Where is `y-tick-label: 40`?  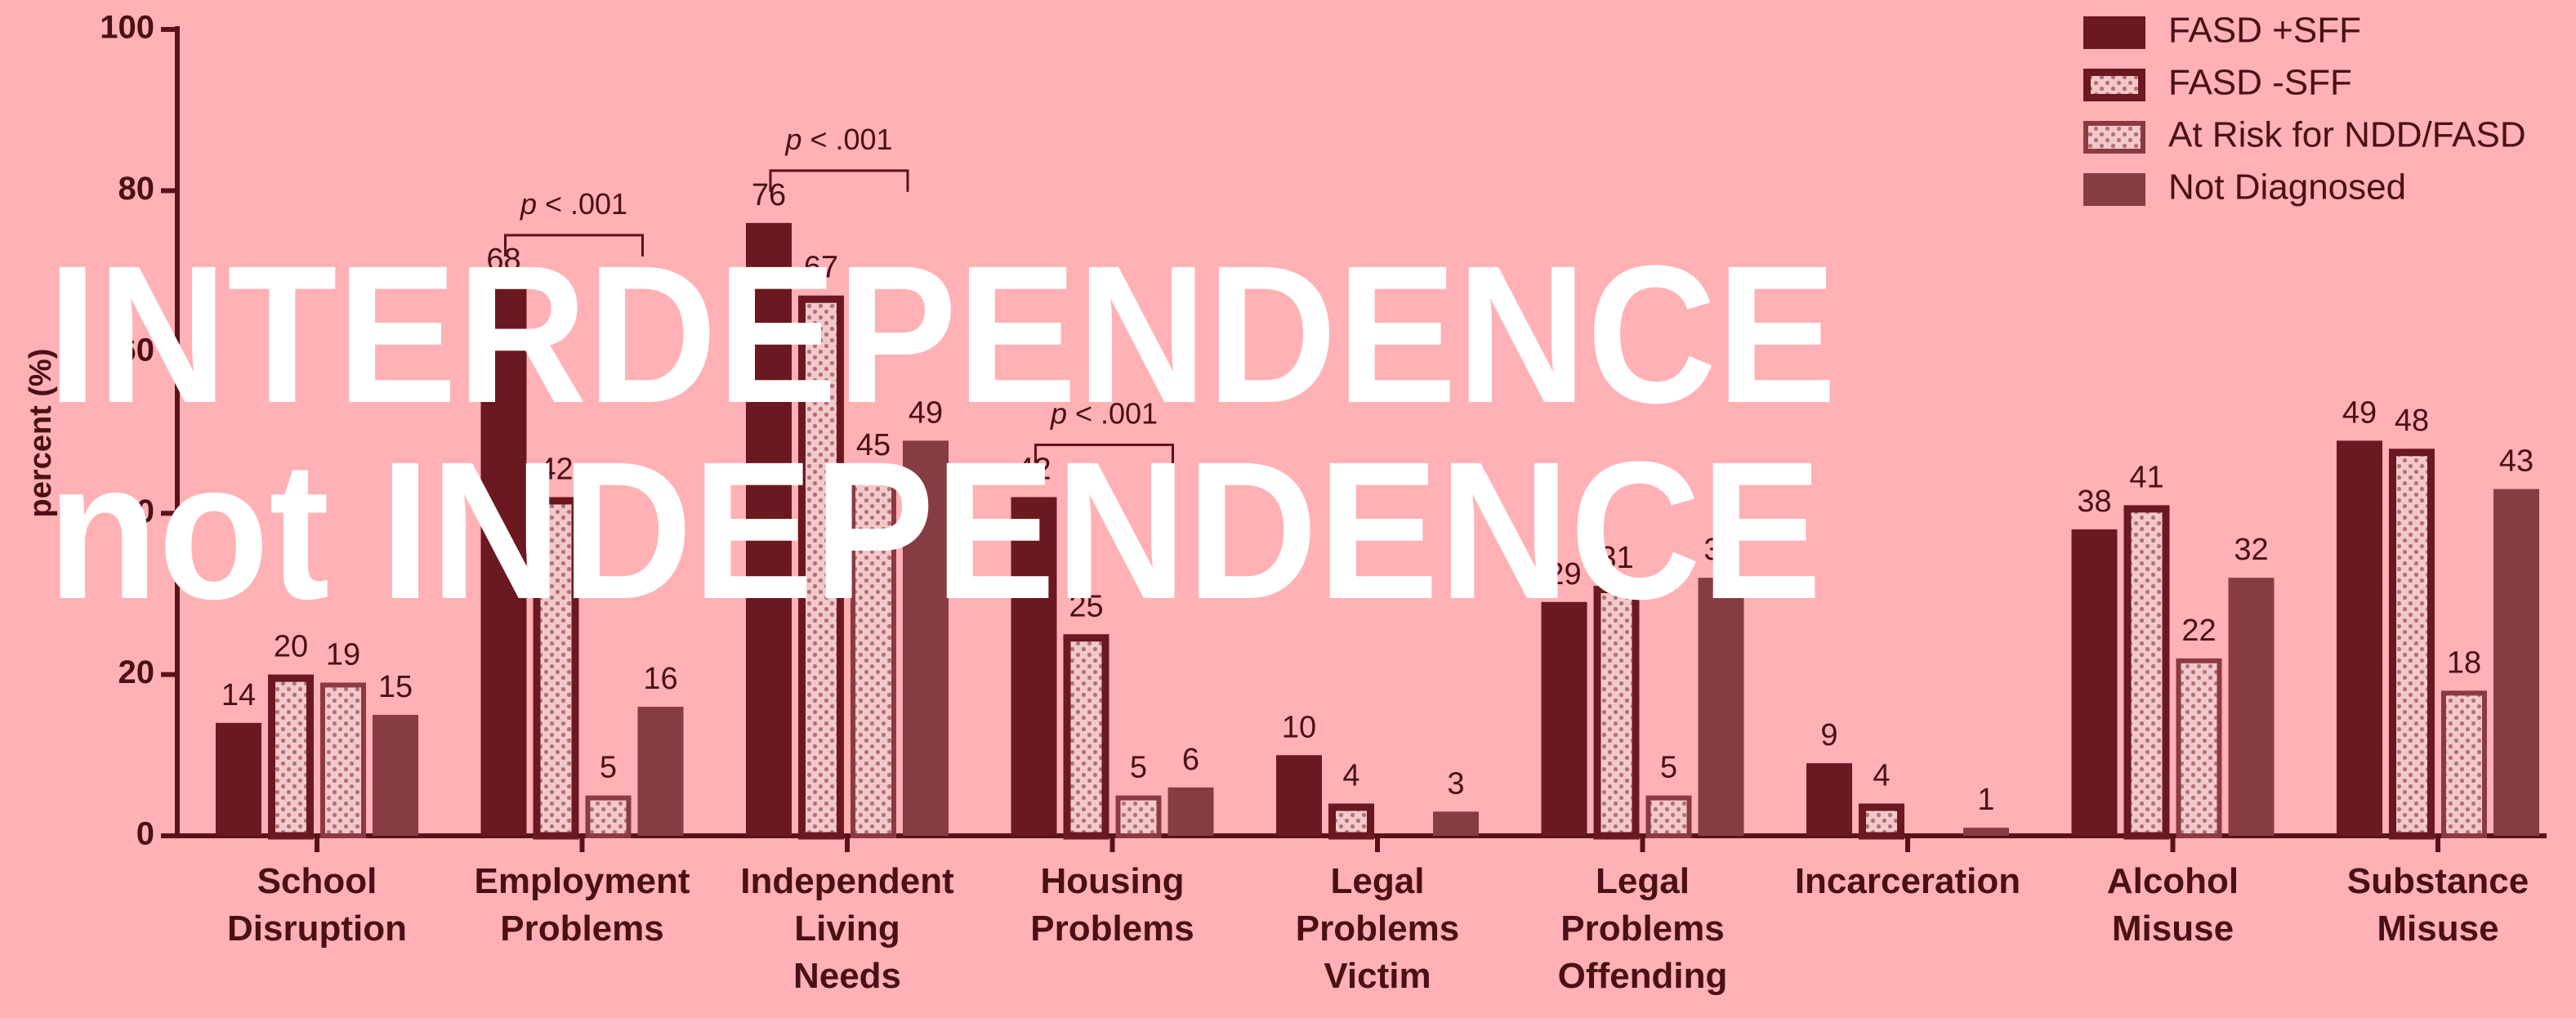
y-tick-label: 40 is located at coordinates (136, 511).